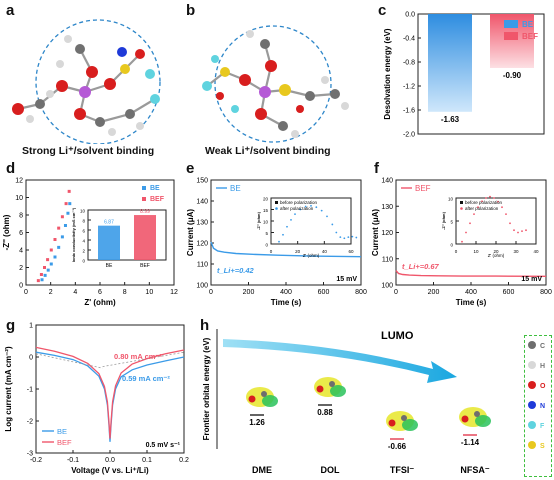  What do you see at coordinates (299, 202) in the screenshot?
I see `e-inset-legend-before: before polarization` at bounding box center [299, 202].